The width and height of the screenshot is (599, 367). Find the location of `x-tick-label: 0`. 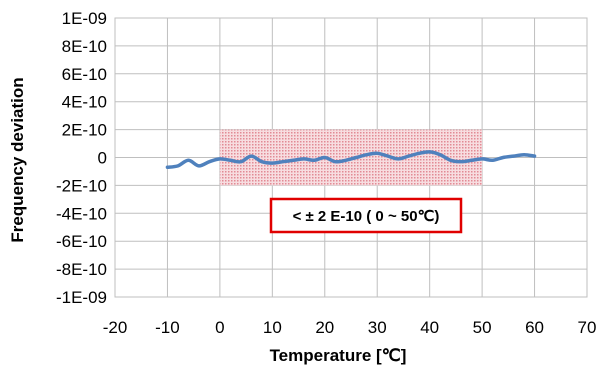

x-tick-label: 0 is located at coordinates (219, 327).